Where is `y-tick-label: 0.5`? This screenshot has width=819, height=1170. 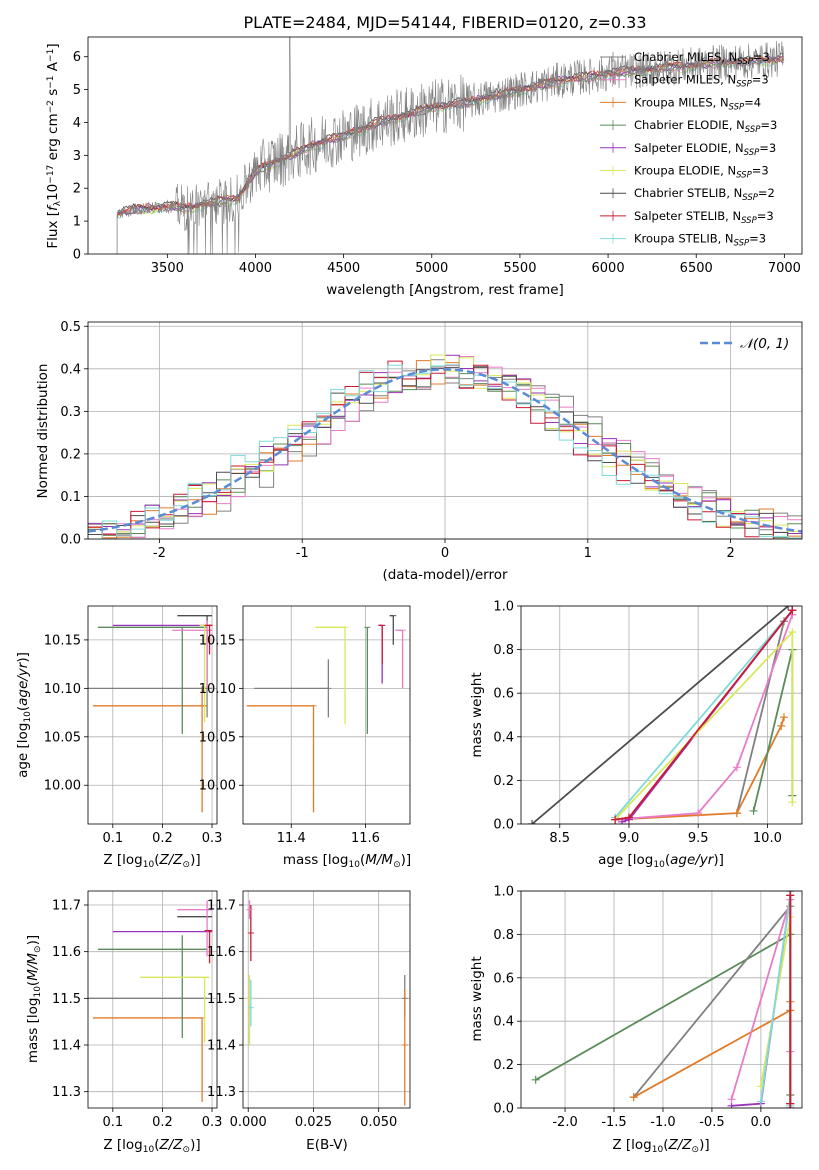 y-tick-label: 0.5 is located at coordinates (70, 327).